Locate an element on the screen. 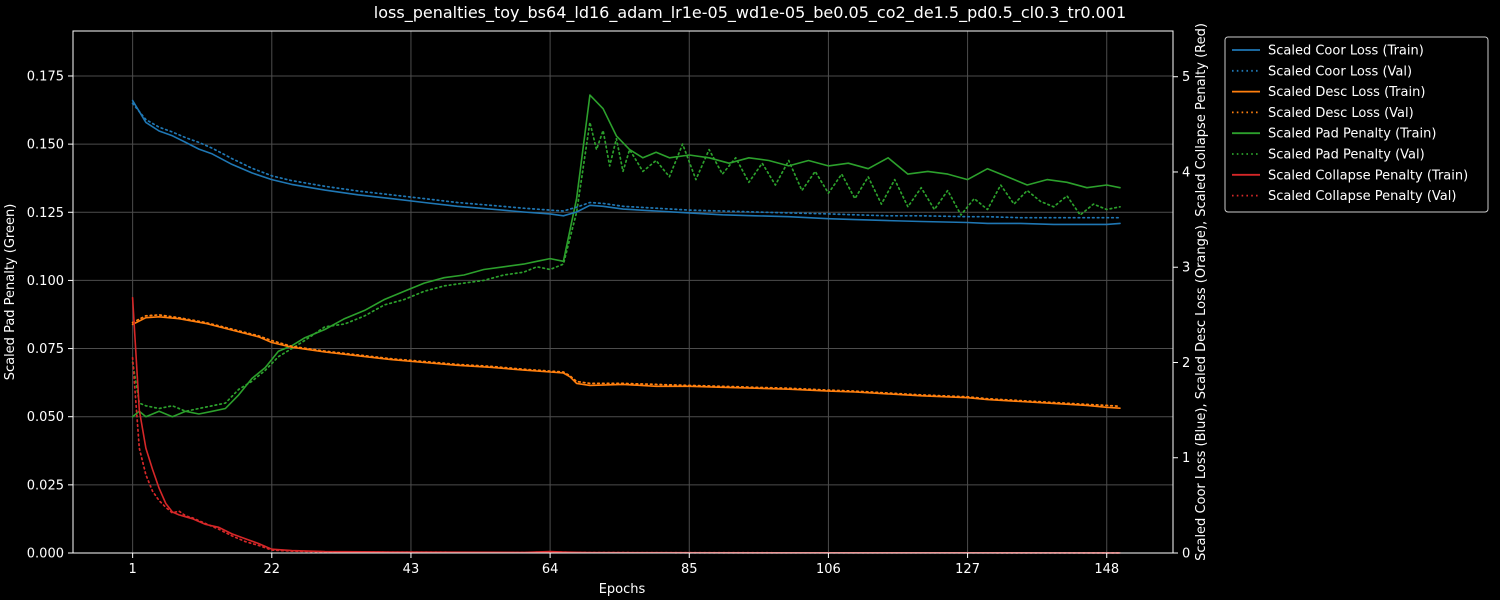 The width and height of the screenshot is (1500, 600). y-right-tick-label-0: 0 is located at coordinates (1186, 554).